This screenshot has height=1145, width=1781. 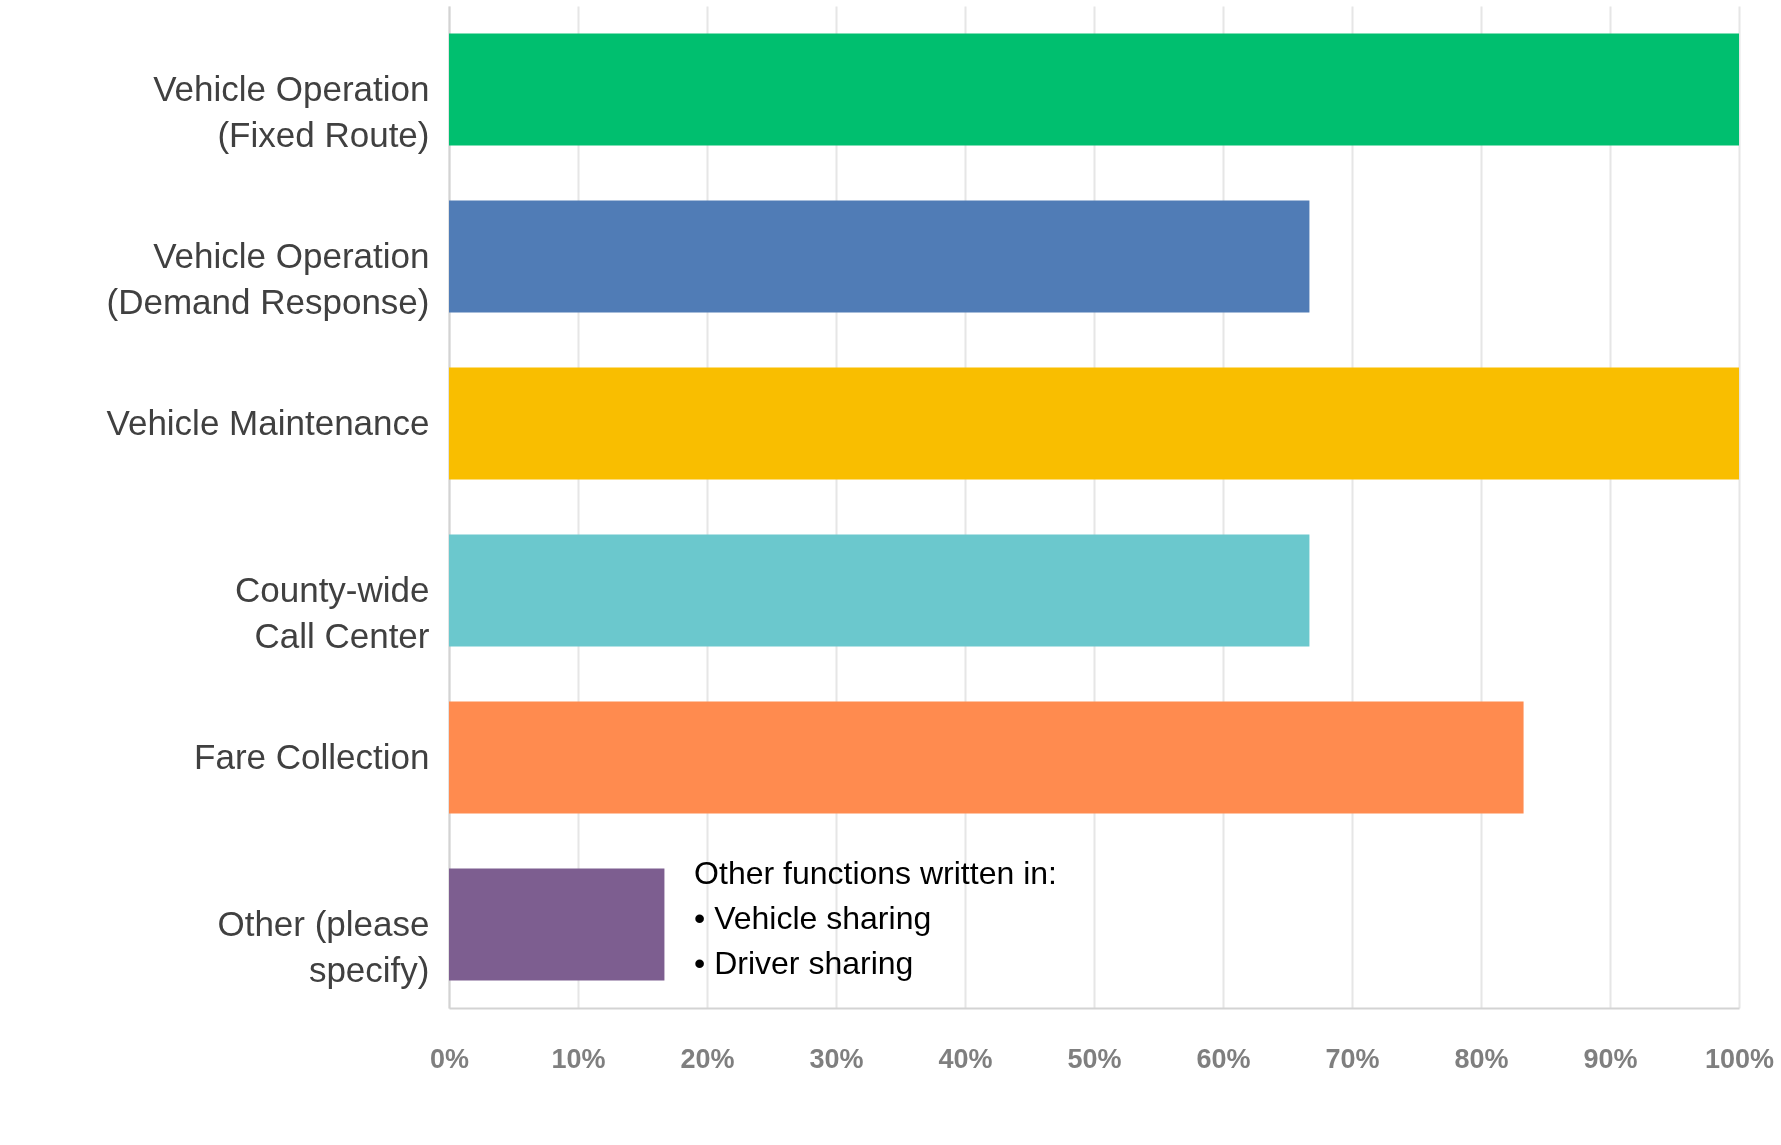 What do you see at coordinates (268, 422) in the screenshot?
I see `y-tick-label: Vehicle Maintenance` at bounding box center [268, 422].